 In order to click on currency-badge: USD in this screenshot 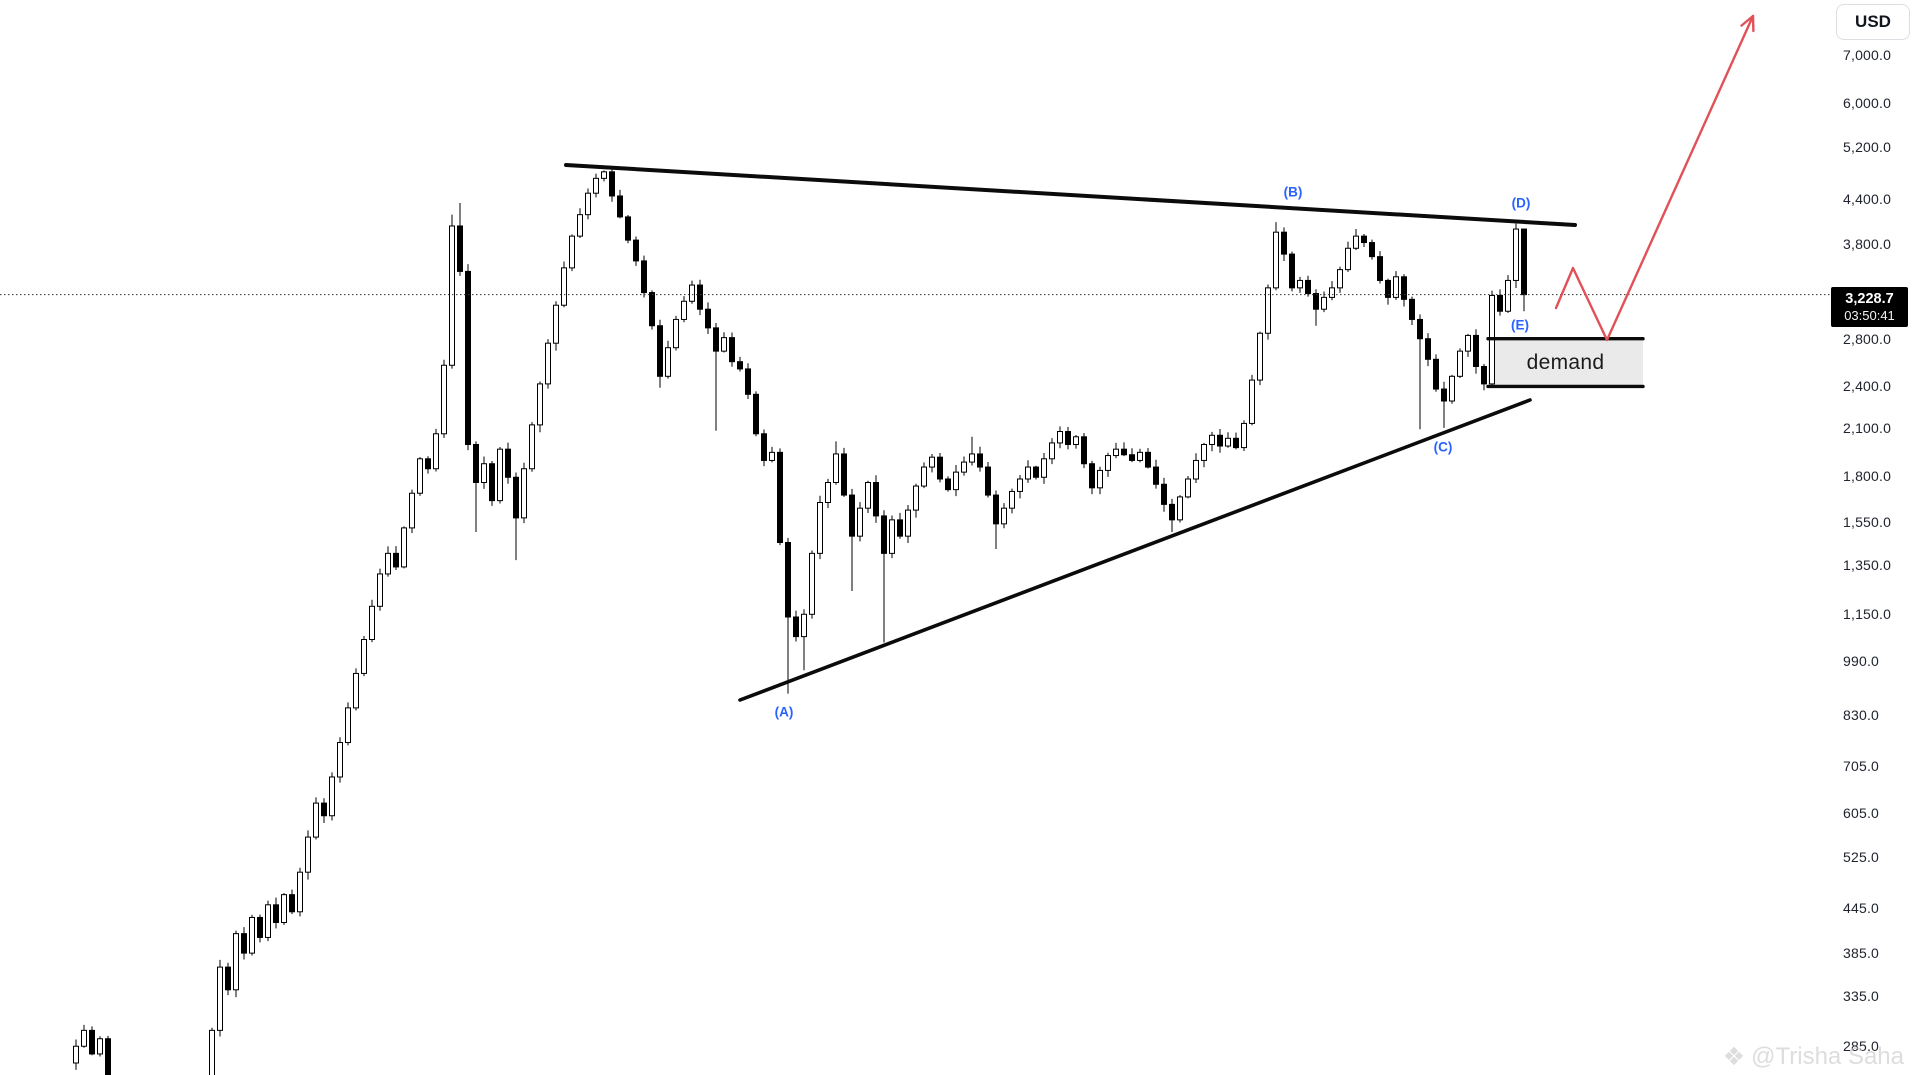, I will do `click(1873, 22)`.